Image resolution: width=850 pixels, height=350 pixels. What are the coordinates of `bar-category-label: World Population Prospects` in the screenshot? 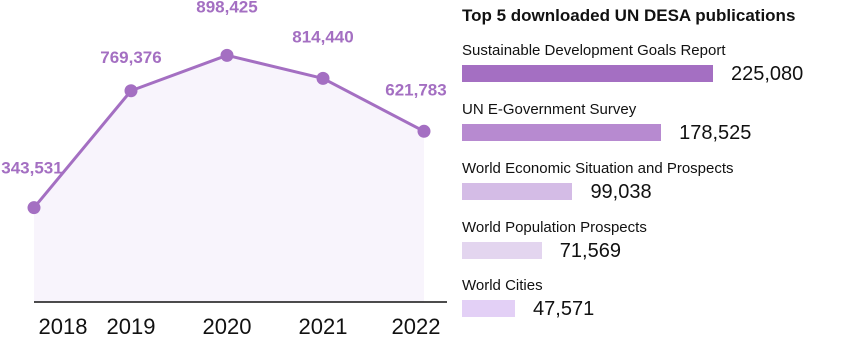 It's located at (554, 227).